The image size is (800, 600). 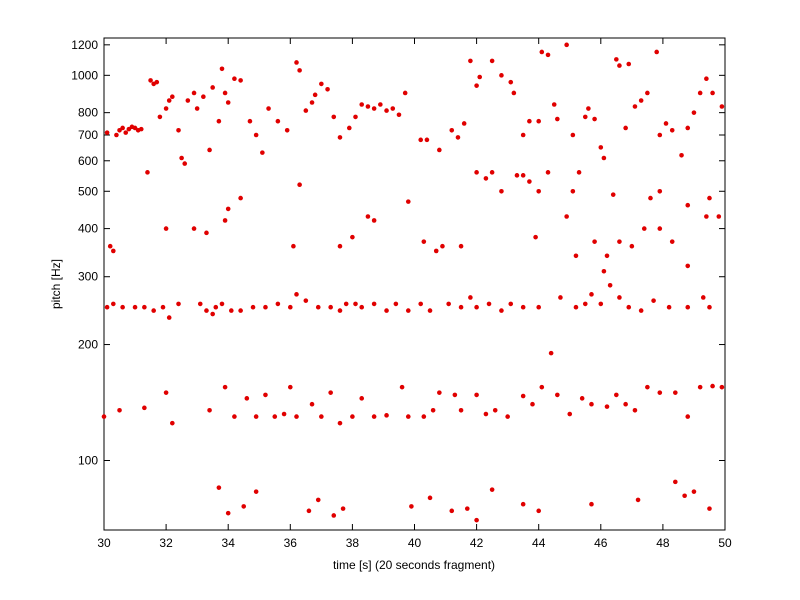 What do you see at coordinates (104, 543) in the screenshot?
I see `x-tick-label: 30` at bounding box center [104, 543].